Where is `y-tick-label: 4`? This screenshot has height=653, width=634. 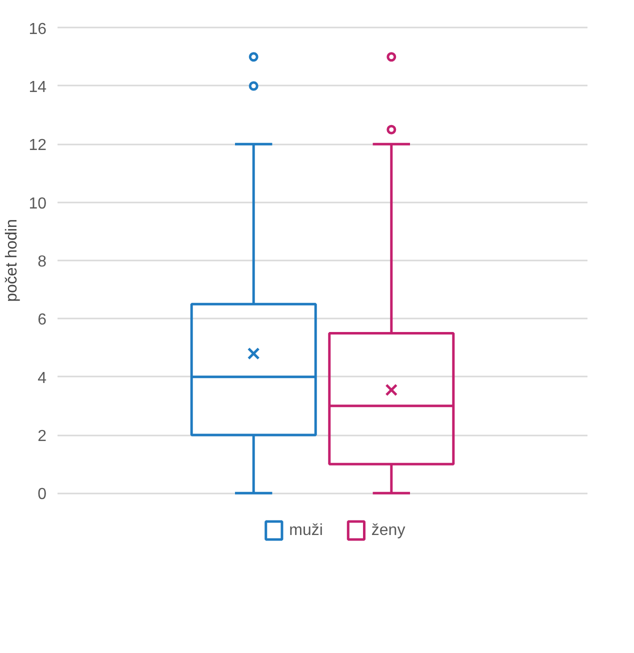
y-tick-label: 4 is located at coordinates (42, 378).